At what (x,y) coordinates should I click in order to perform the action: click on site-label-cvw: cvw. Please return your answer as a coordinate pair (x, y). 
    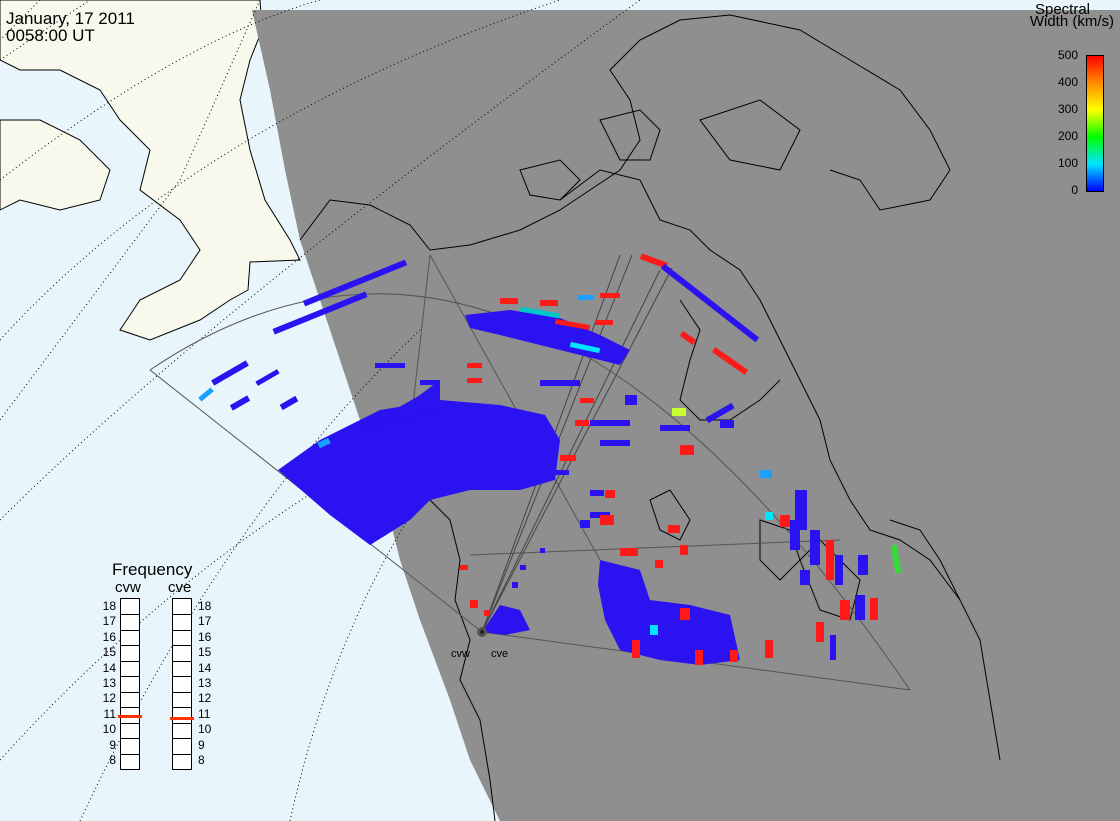
    Looking at the image, I should click on (460, 654).